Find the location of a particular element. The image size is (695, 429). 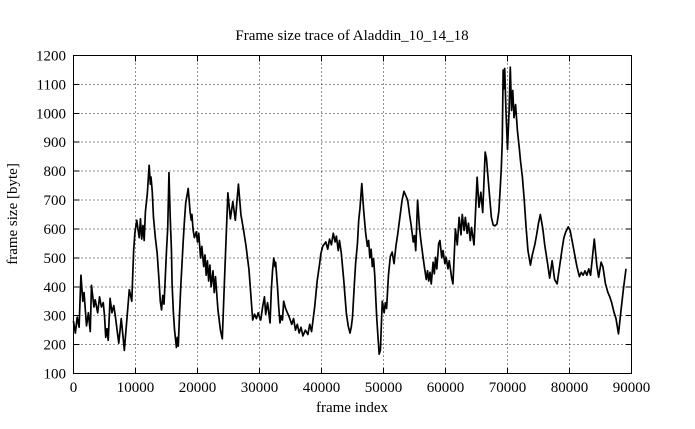

y-axis-label: frame size [byte] is located at coordinates (13, 214).